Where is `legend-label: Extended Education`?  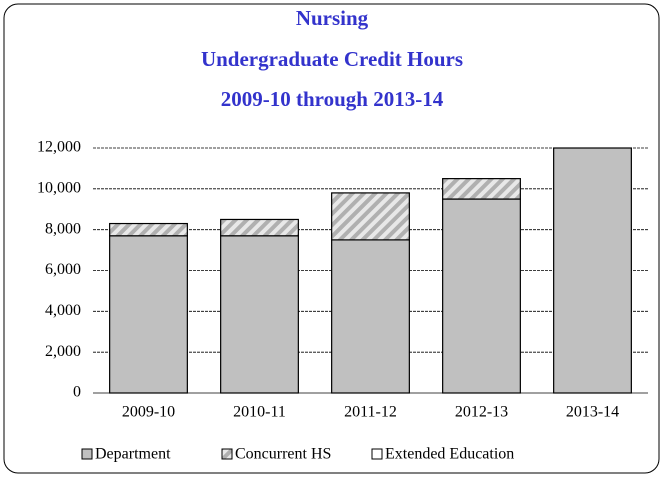 legend-label: Extended Education is located at coordinates (449, 454).